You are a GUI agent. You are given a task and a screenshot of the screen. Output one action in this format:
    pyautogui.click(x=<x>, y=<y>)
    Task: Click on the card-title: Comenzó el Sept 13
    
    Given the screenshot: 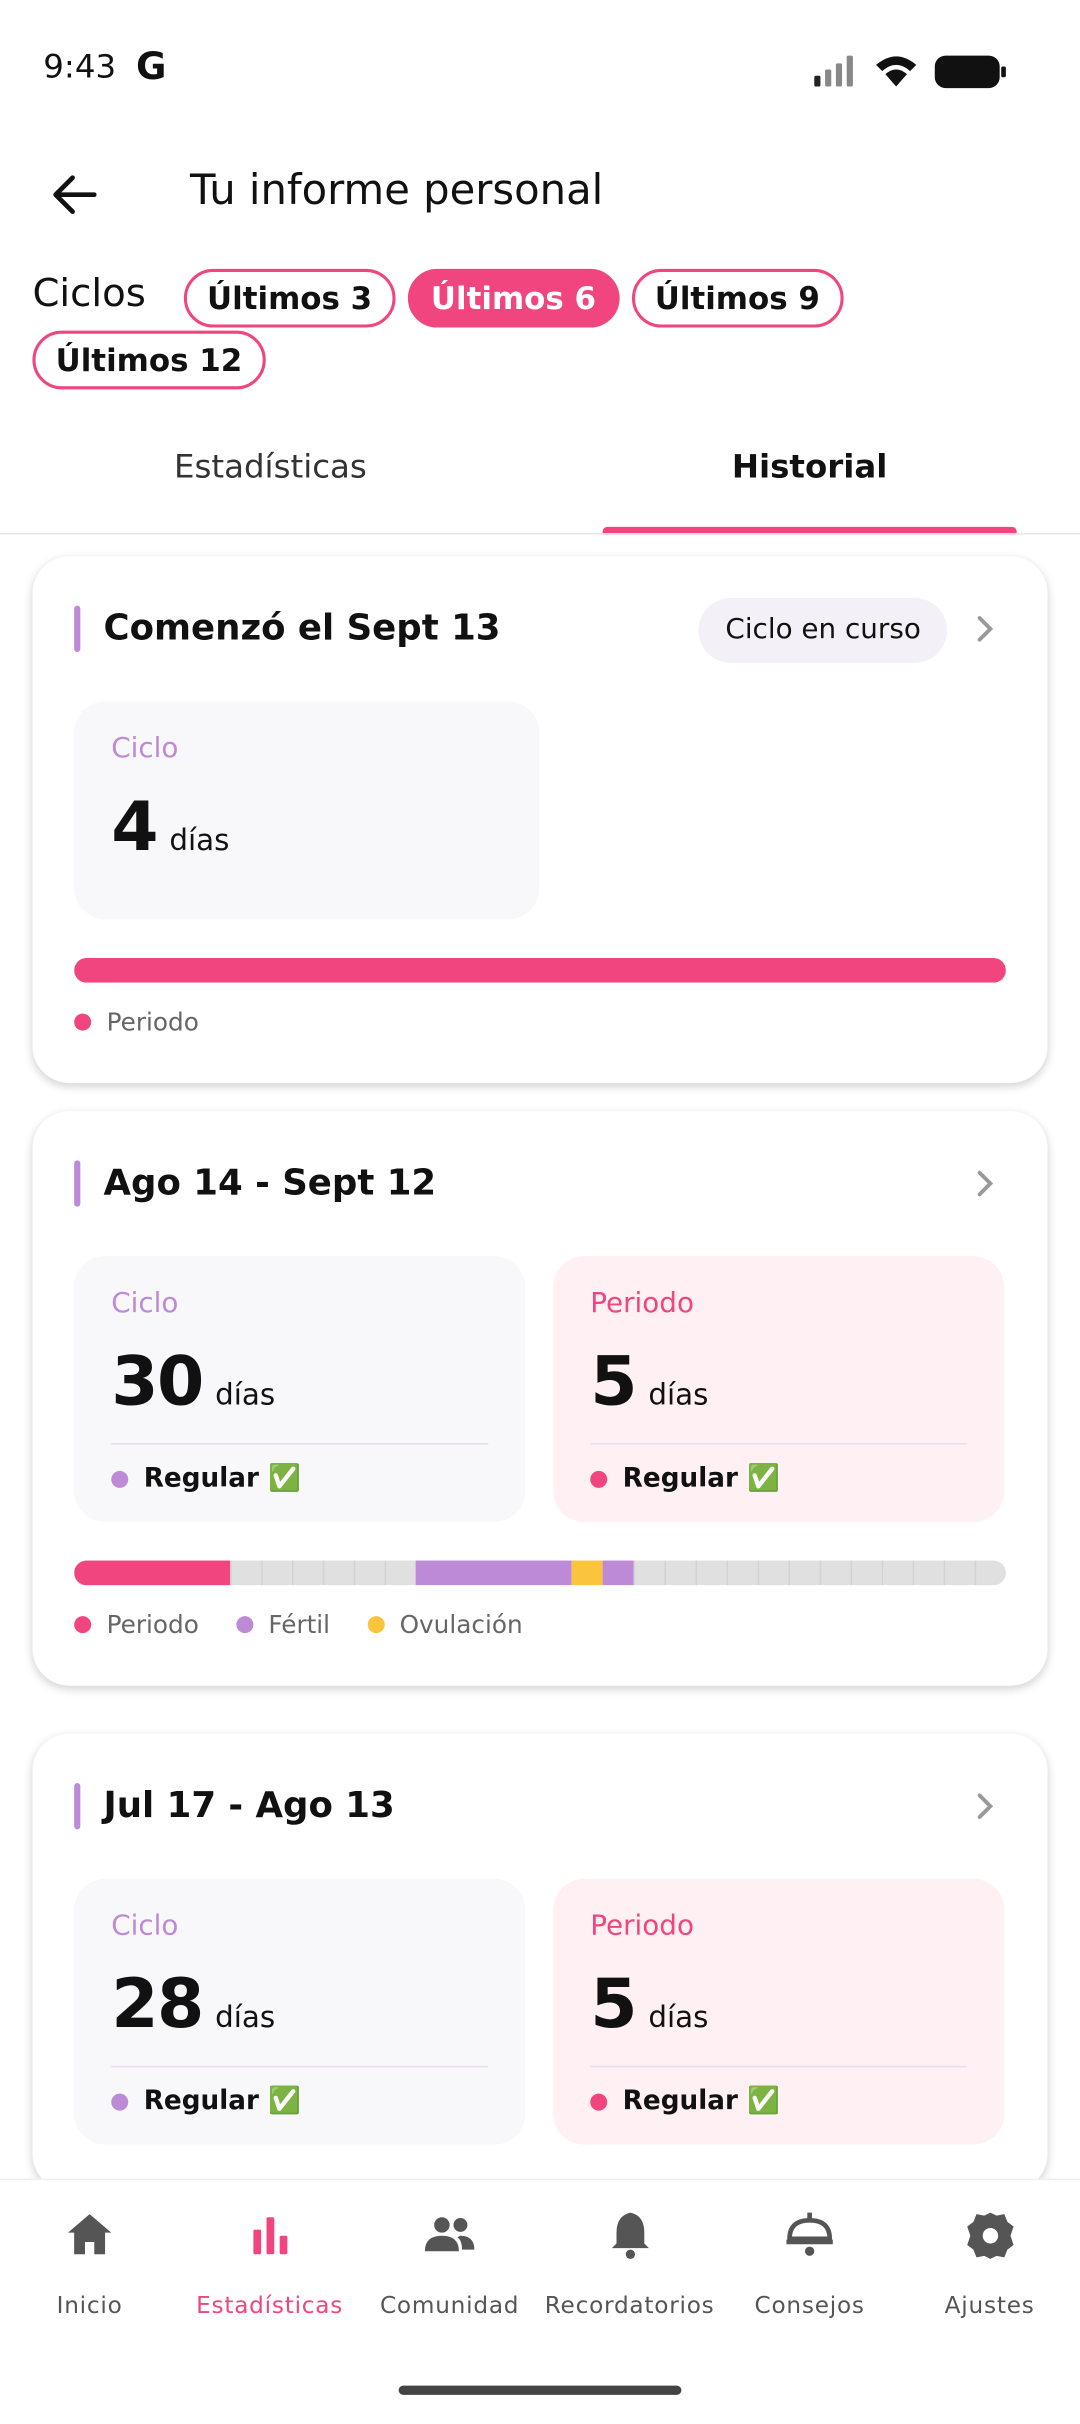 What is the action you would take?
    pyautogui.click(x=302, y=628)
    